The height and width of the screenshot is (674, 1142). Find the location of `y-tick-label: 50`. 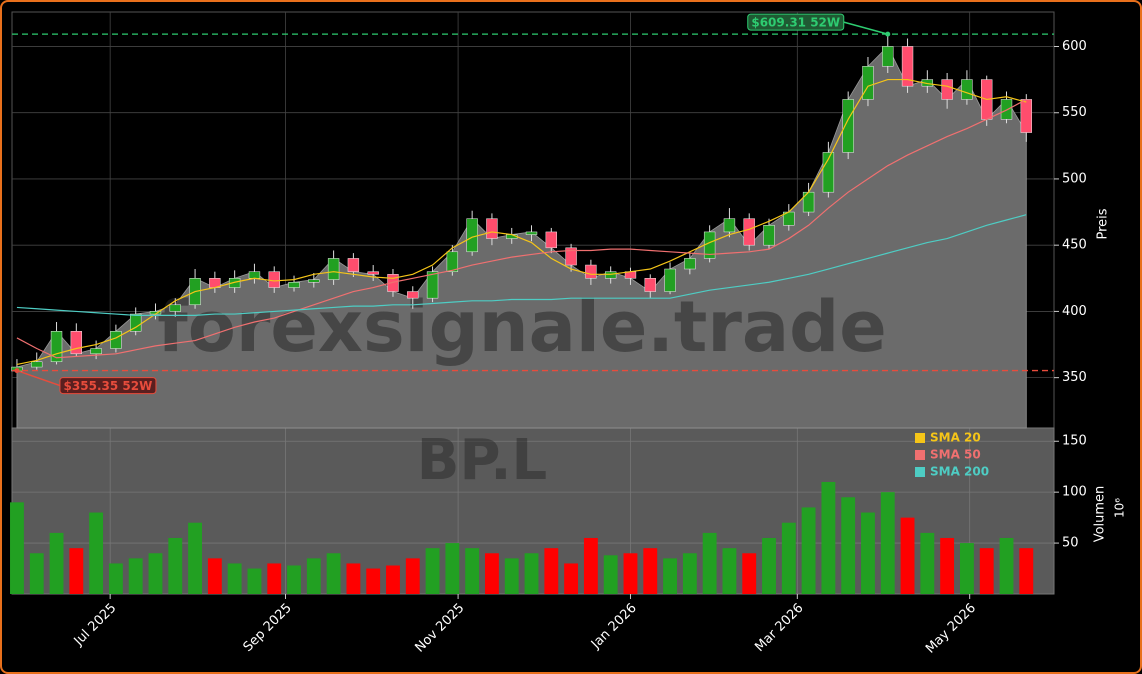

y-tick-label: 50 is located at coordinates (1070, 543).